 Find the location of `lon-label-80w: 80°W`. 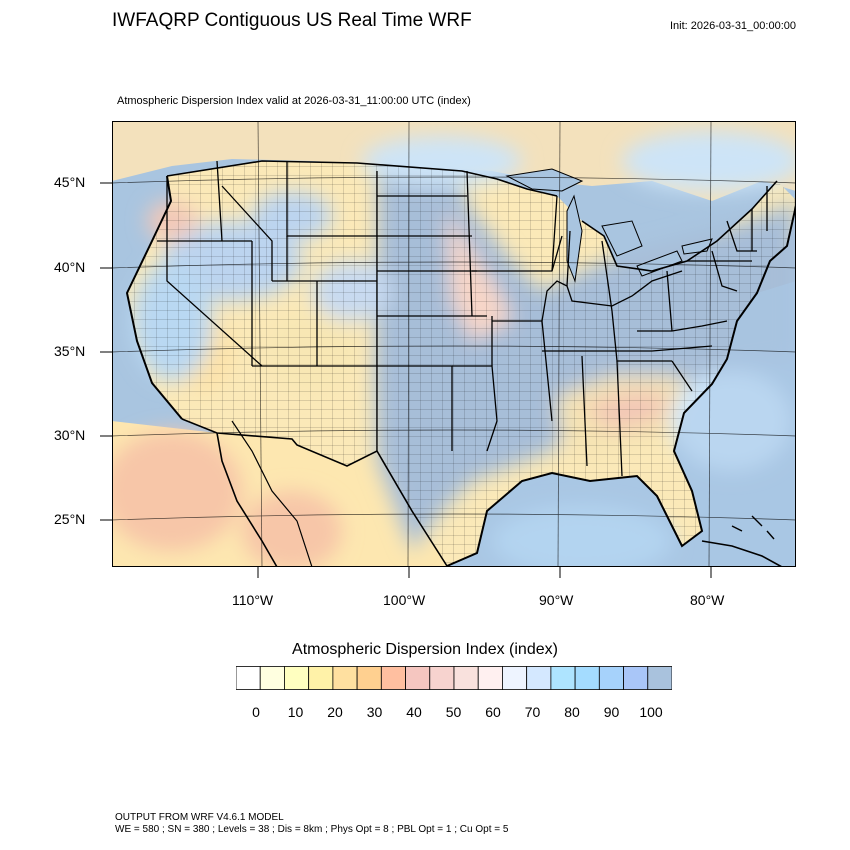

lon-label-80w: 80°W is located at coordinates (707, 600).